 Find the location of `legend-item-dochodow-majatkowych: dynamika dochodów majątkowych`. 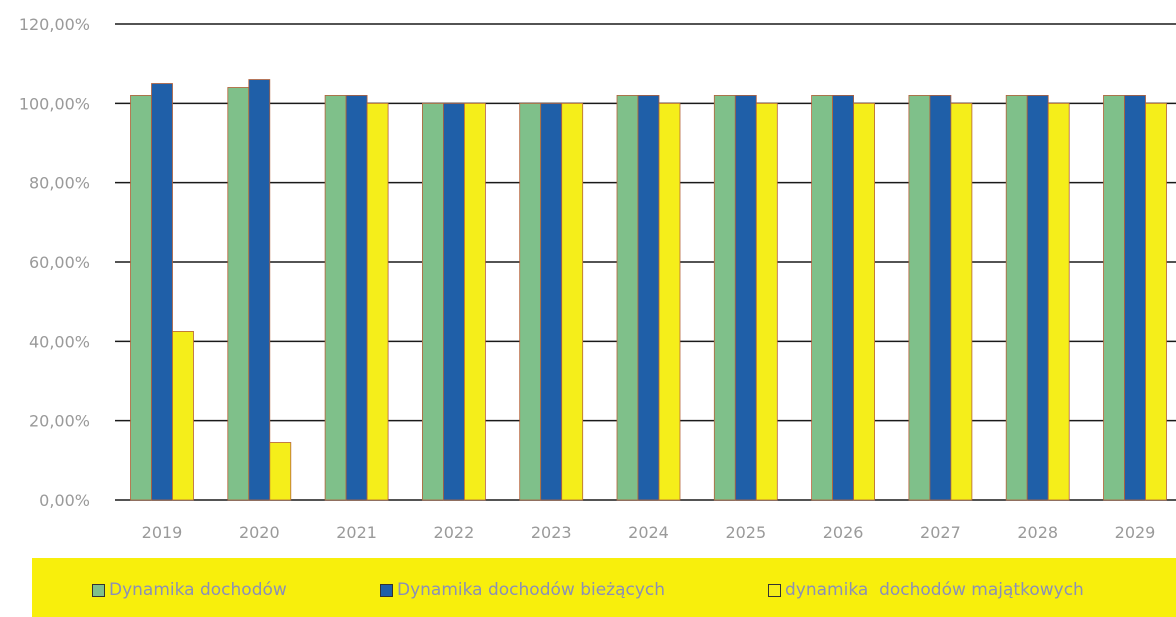

legend-item-dochodow-majatkowych: dynamika dochodów majątkowych is located at coordinates (926, 590).